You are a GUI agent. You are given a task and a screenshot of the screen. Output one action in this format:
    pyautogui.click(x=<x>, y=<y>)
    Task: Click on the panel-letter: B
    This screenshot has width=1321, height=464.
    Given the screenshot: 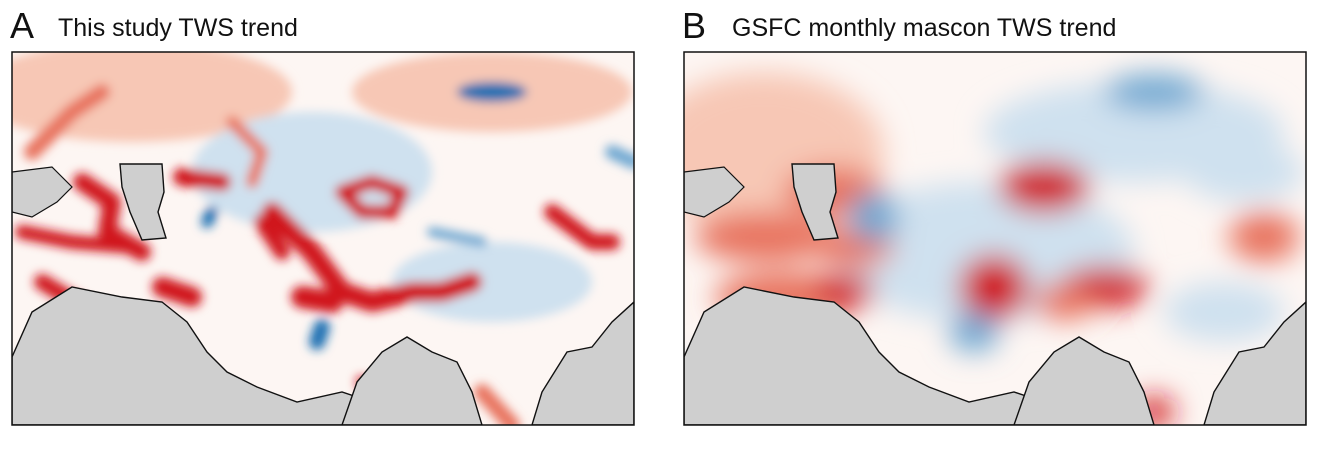 What is the action you would take?
    pyautogui.click(x=694, y=25)
    